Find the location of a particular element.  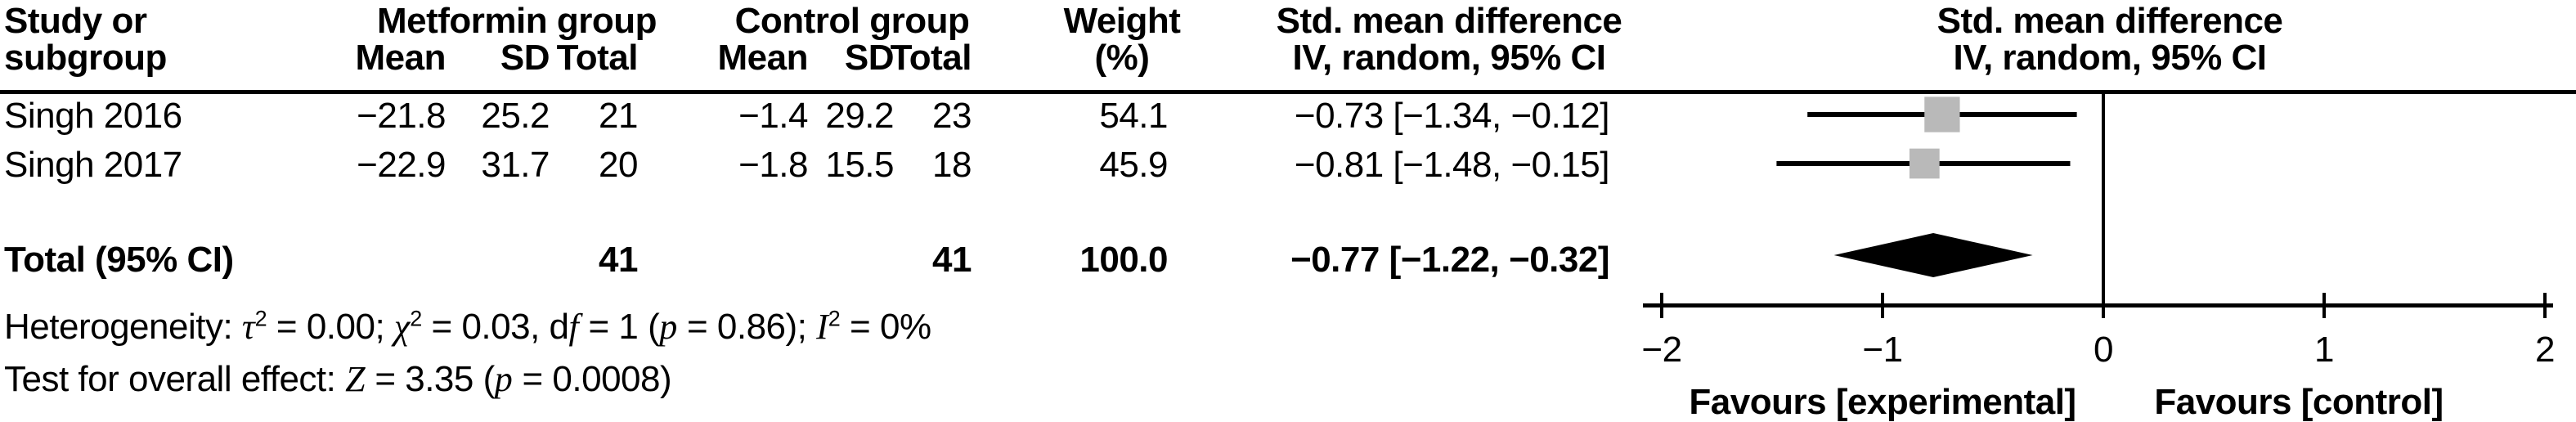

col-header-control-total: Total is located at coordinates (931, 58).